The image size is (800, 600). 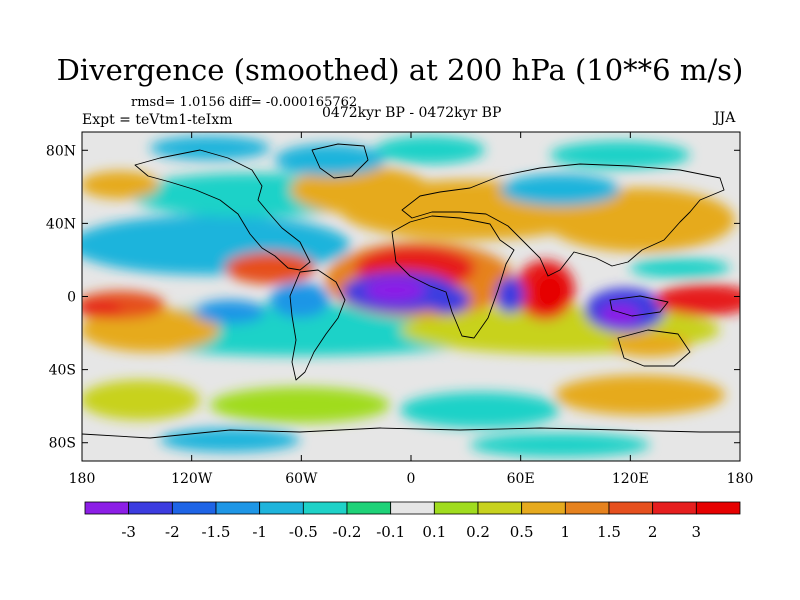 What do you see at coordinates (61, 224) in the screenshot?
I see `lat-tick-label: 40N` at bounding box center [61, 224].